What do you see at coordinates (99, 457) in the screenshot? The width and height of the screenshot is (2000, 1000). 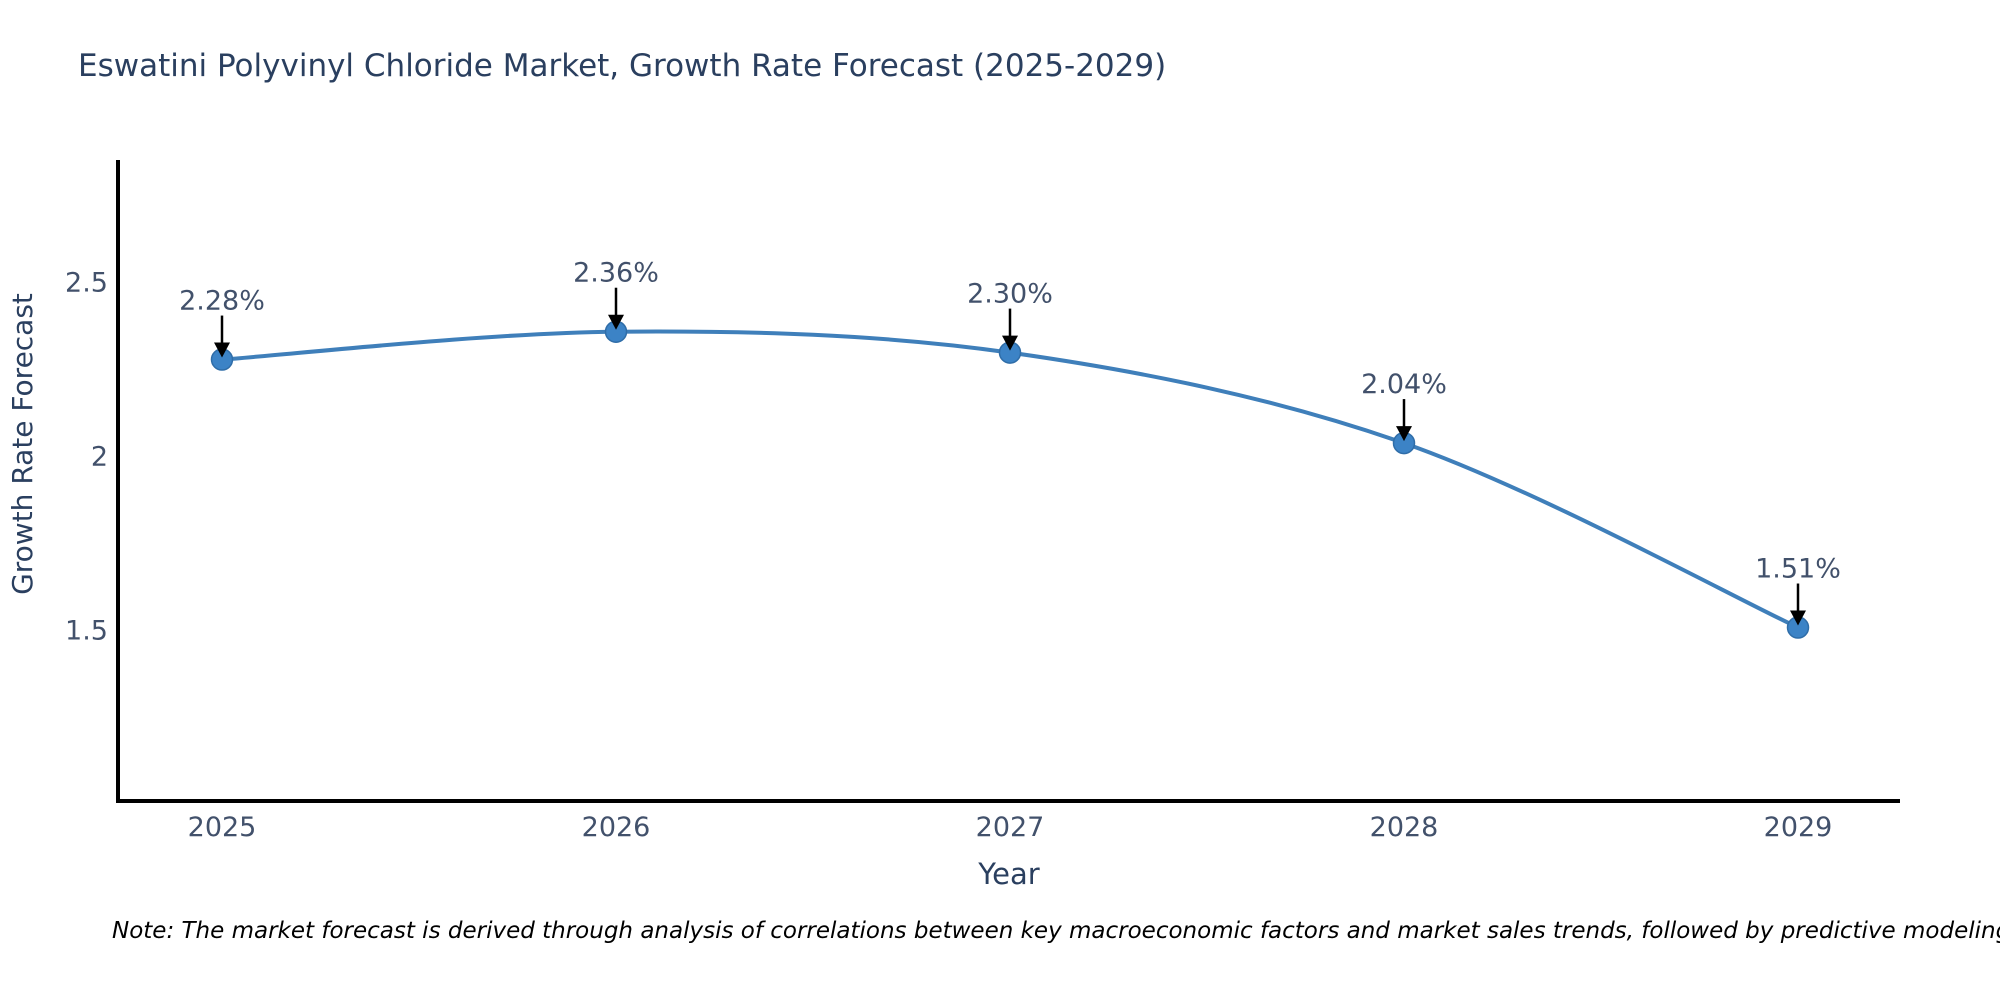 I see `y-tick-label: 2` at bounding box center [99, 457].